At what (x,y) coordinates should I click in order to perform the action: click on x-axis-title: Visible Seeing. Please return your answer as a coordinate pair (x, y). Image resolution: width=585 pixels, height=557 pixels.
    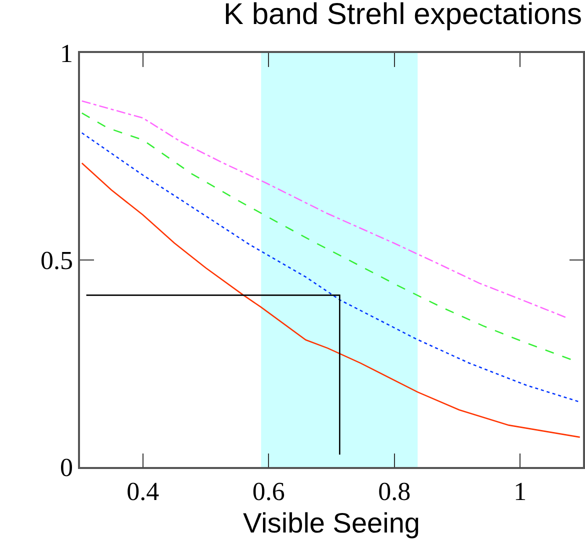
    Looking at the image, I should click on (331, 523).